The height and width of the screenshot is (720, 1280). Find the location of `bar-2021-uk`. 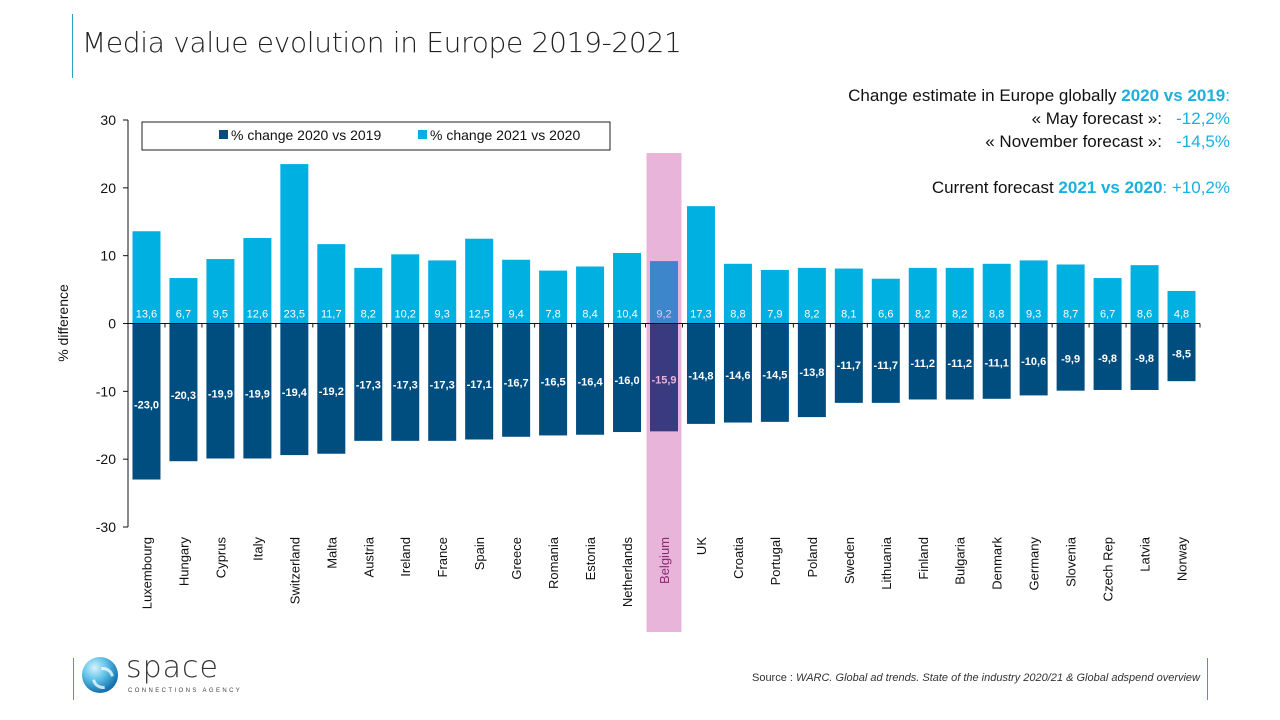

bar-2021-uk is located at coordinates (700, 265).